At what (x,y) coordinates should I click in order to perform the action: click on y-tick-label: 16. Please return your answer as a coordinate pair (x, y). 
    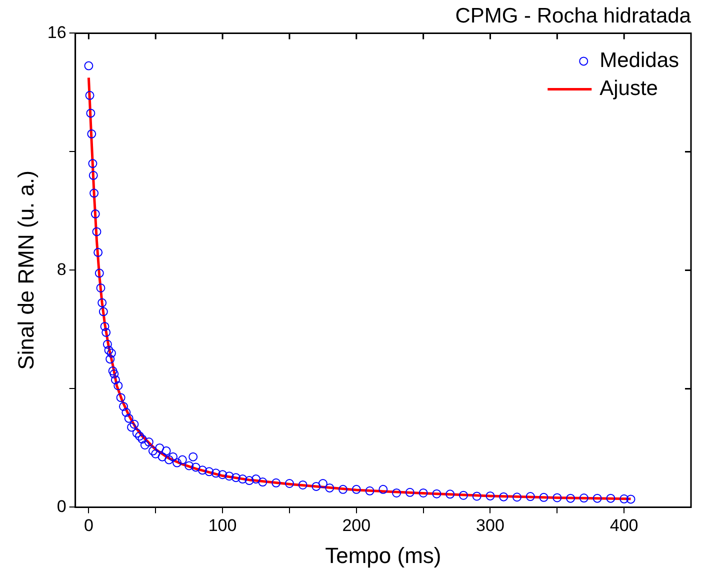
    Looking at the image, I should click on (56, 32).